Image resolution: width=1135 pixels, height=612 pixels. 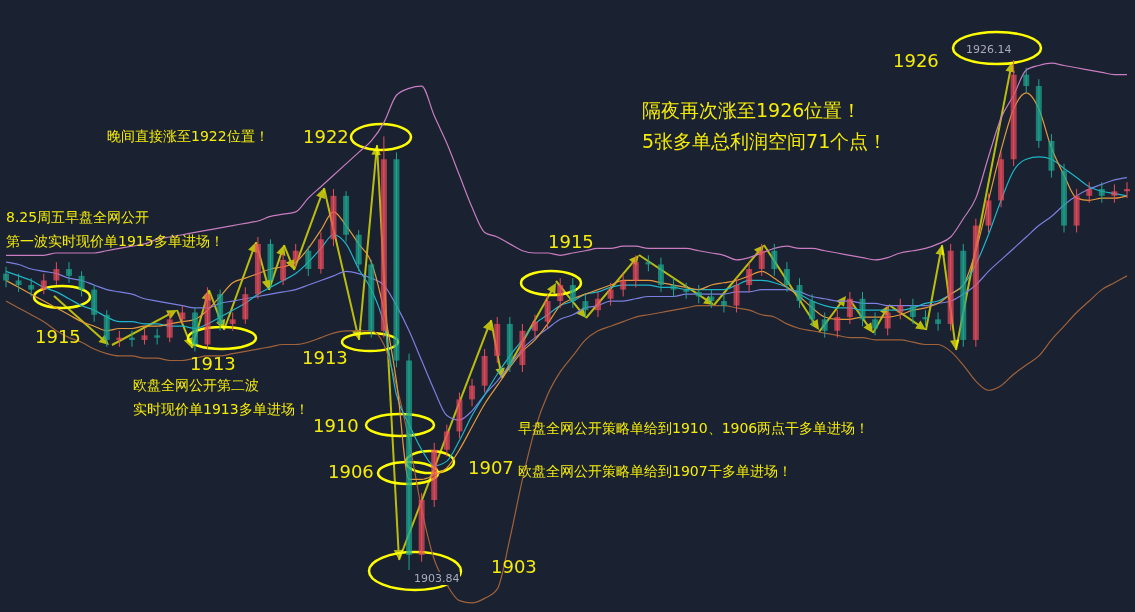 I want to click on annotation: 实时现价单1913多单进场！, so click(x=221, y=409).